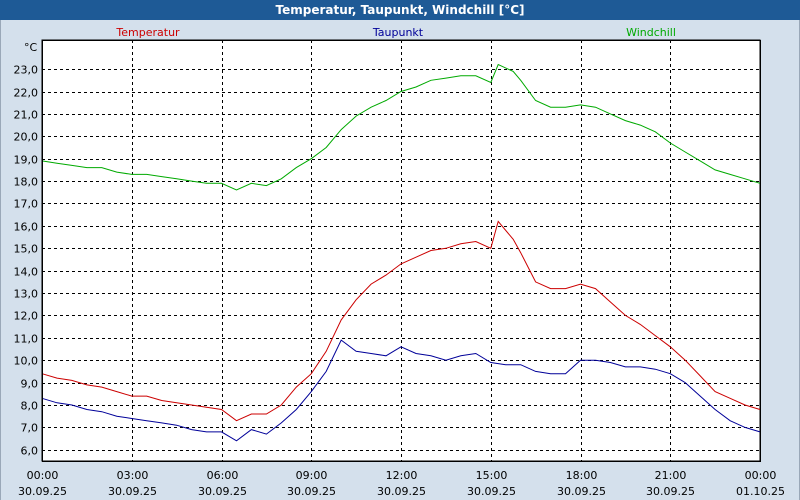 The image size is (800, 500). Describe the element at coordinates (312, 475) in the screenshot. I see `x-tick-time: 09:00` at that location.